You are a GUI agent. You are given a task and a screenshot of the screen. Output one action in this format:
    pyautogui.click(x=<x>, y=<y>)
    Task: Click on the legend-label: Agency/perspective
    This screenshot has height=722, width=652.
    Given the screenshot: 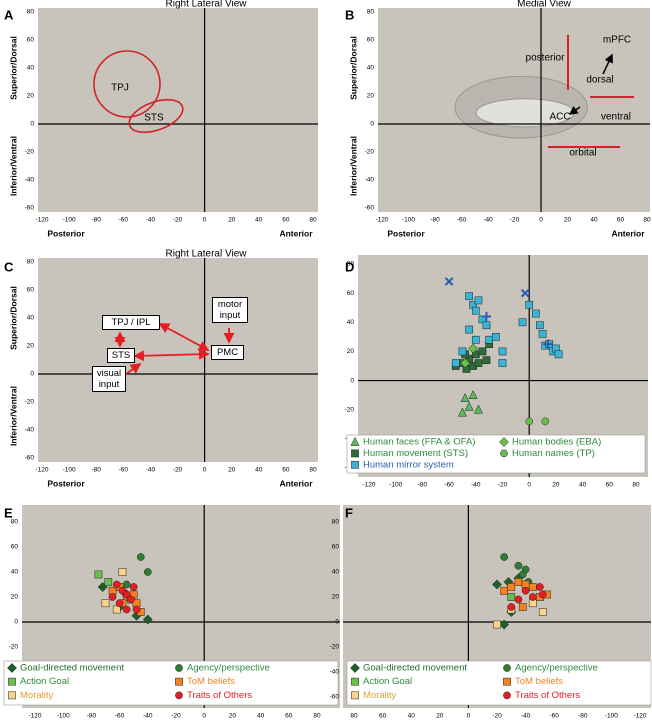 What is the action you would take?
    pyautogui.click(x=228, y=668)
    